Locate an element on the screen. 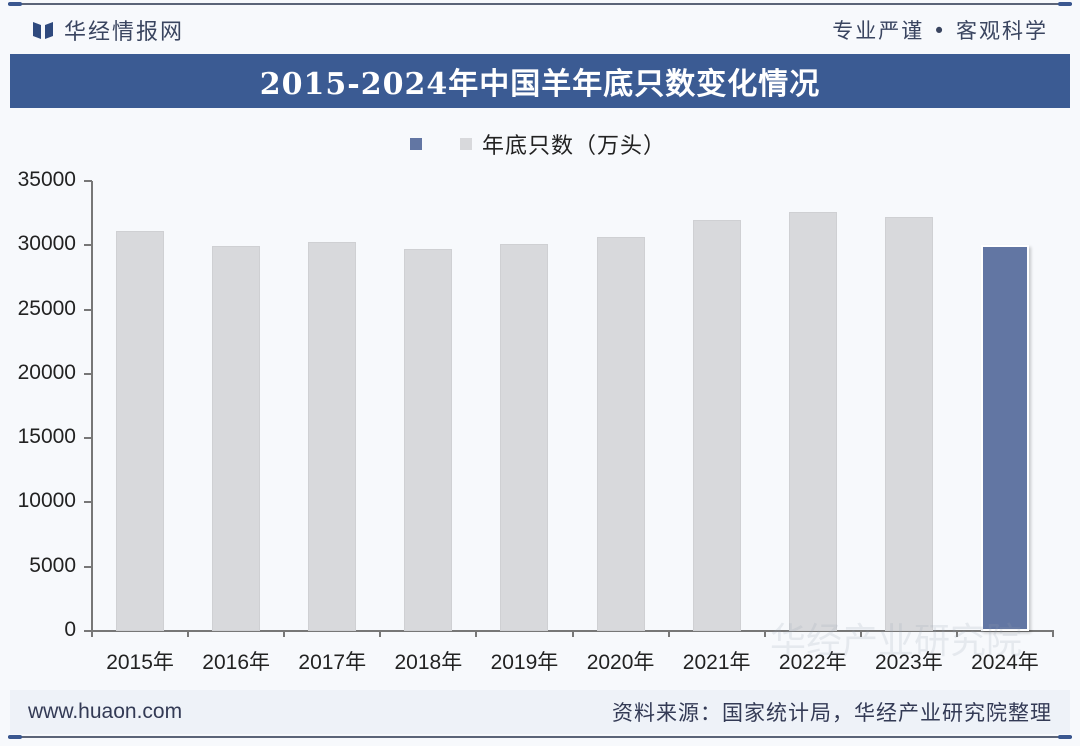 The image size is (1080, 746). bar-2022年 is located at coordinates (812, 421).